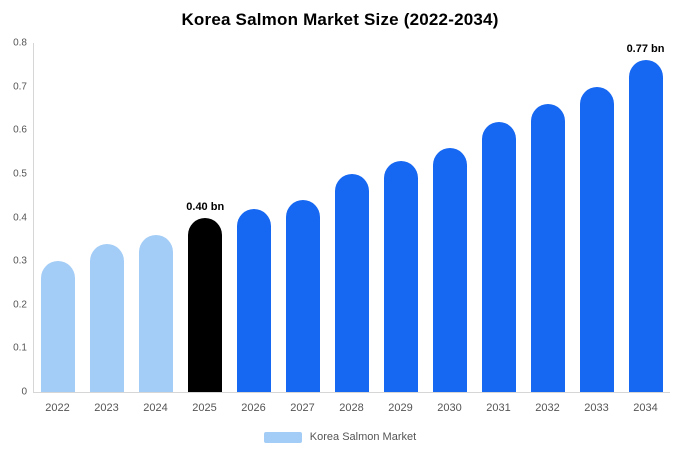 The image size is (680, 450). I want to click on y-axis-tick-label: 0.7, so click(20, 87).